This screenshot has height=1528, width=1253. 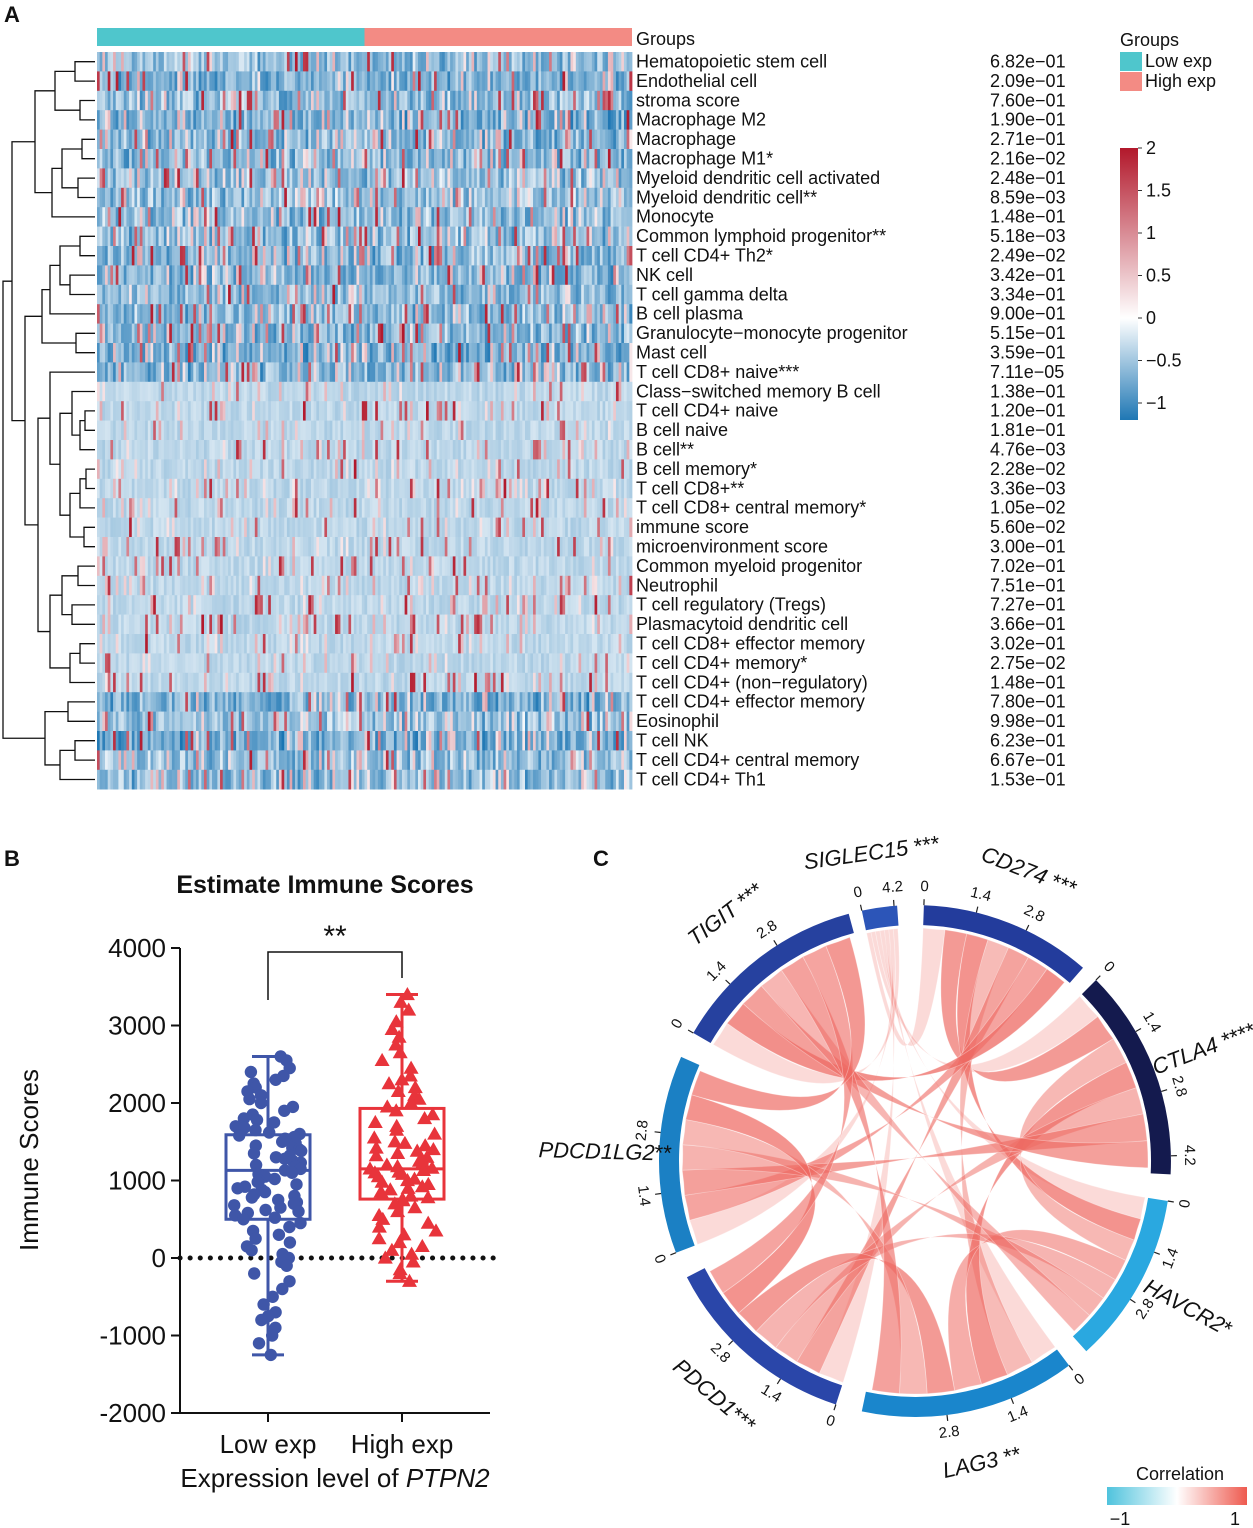 What do you see at coordinates (365, 333) in the screenshot?
I see `heatmap-row` at bounding box center [365, 333].